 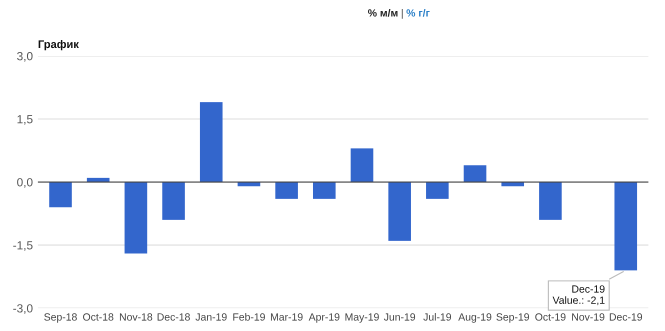 What do you see at coordinates (550, 317) in the screenshot?
I see `x-tick-label: Oct-19` at bounding box center [550, 317].